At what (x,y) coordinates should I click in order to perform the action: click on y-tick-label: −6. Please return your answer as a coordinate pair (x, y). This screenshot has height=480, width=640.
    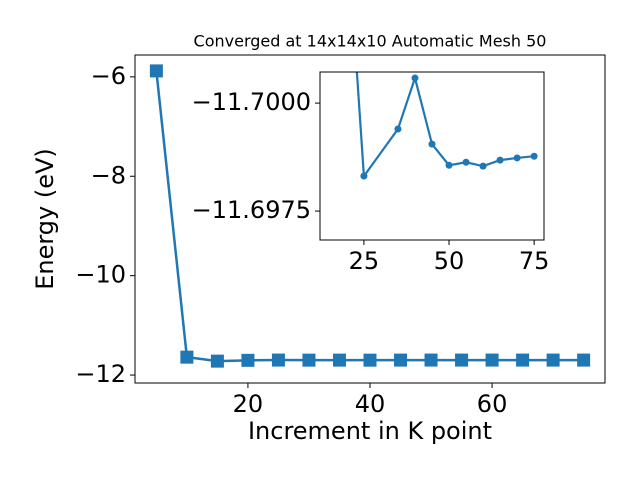
    Looking at the image, I should click on (108, 76).